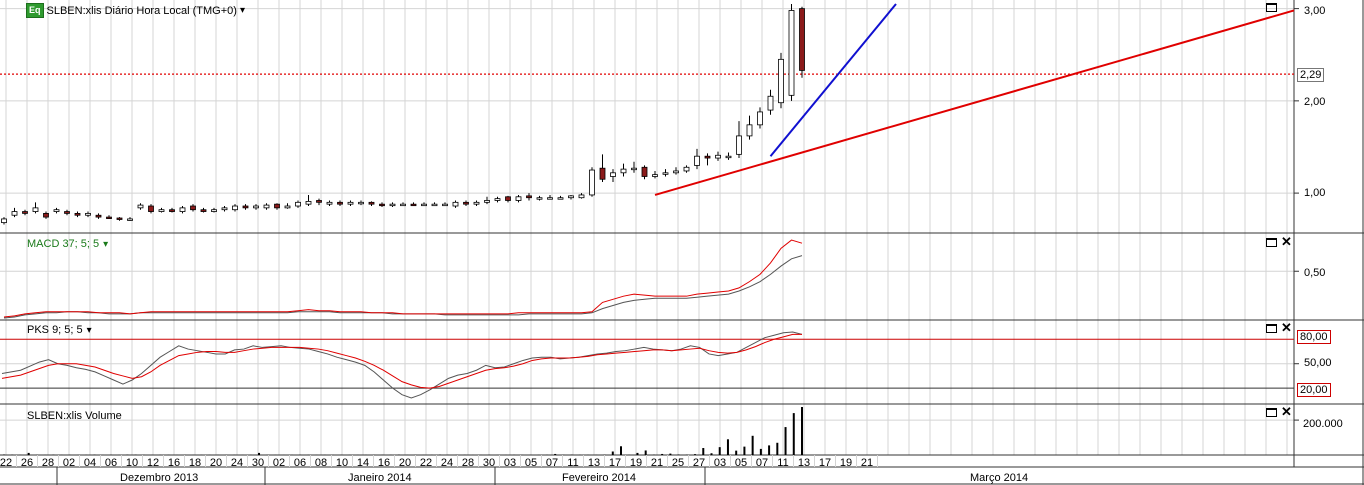 Image resolution: width=1364 pixels, height=485 pixels. I want to click on equity-badge-icon: Eq, so click(35, 10).